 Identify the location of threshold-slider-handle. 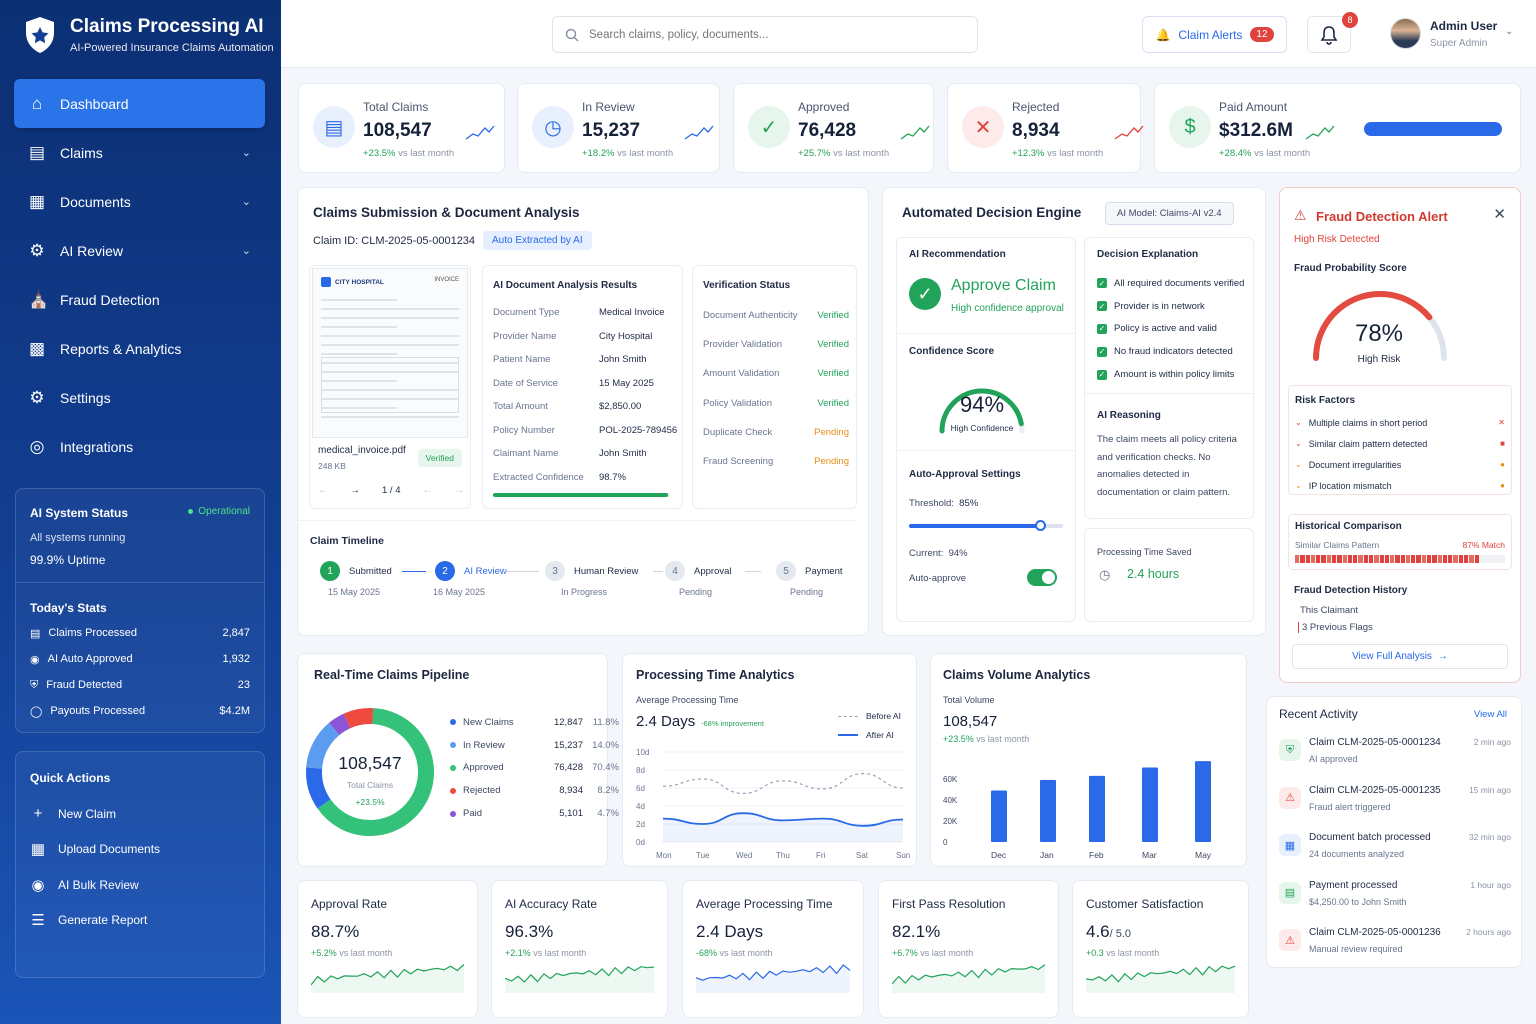
(1040, 525).